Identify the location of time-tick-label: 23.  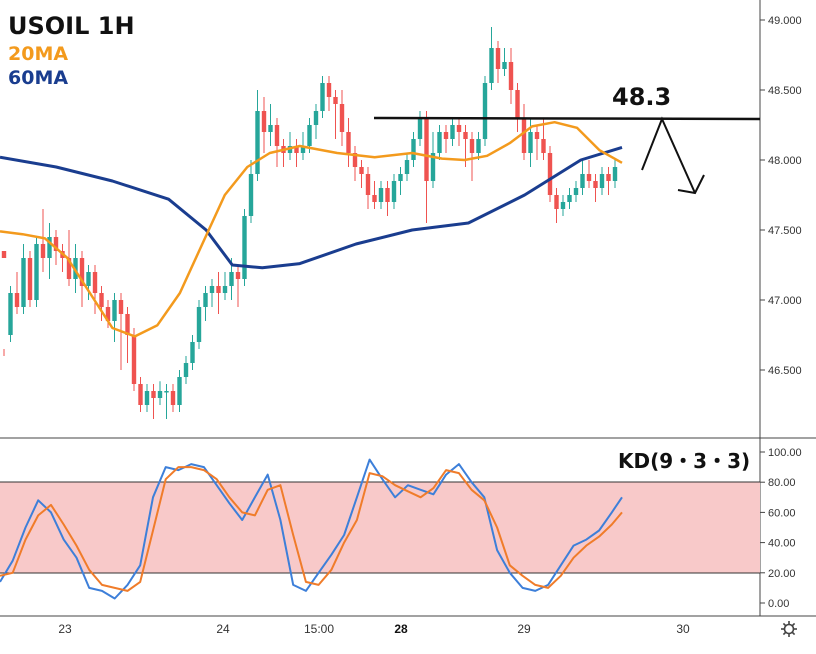
(65, 629).